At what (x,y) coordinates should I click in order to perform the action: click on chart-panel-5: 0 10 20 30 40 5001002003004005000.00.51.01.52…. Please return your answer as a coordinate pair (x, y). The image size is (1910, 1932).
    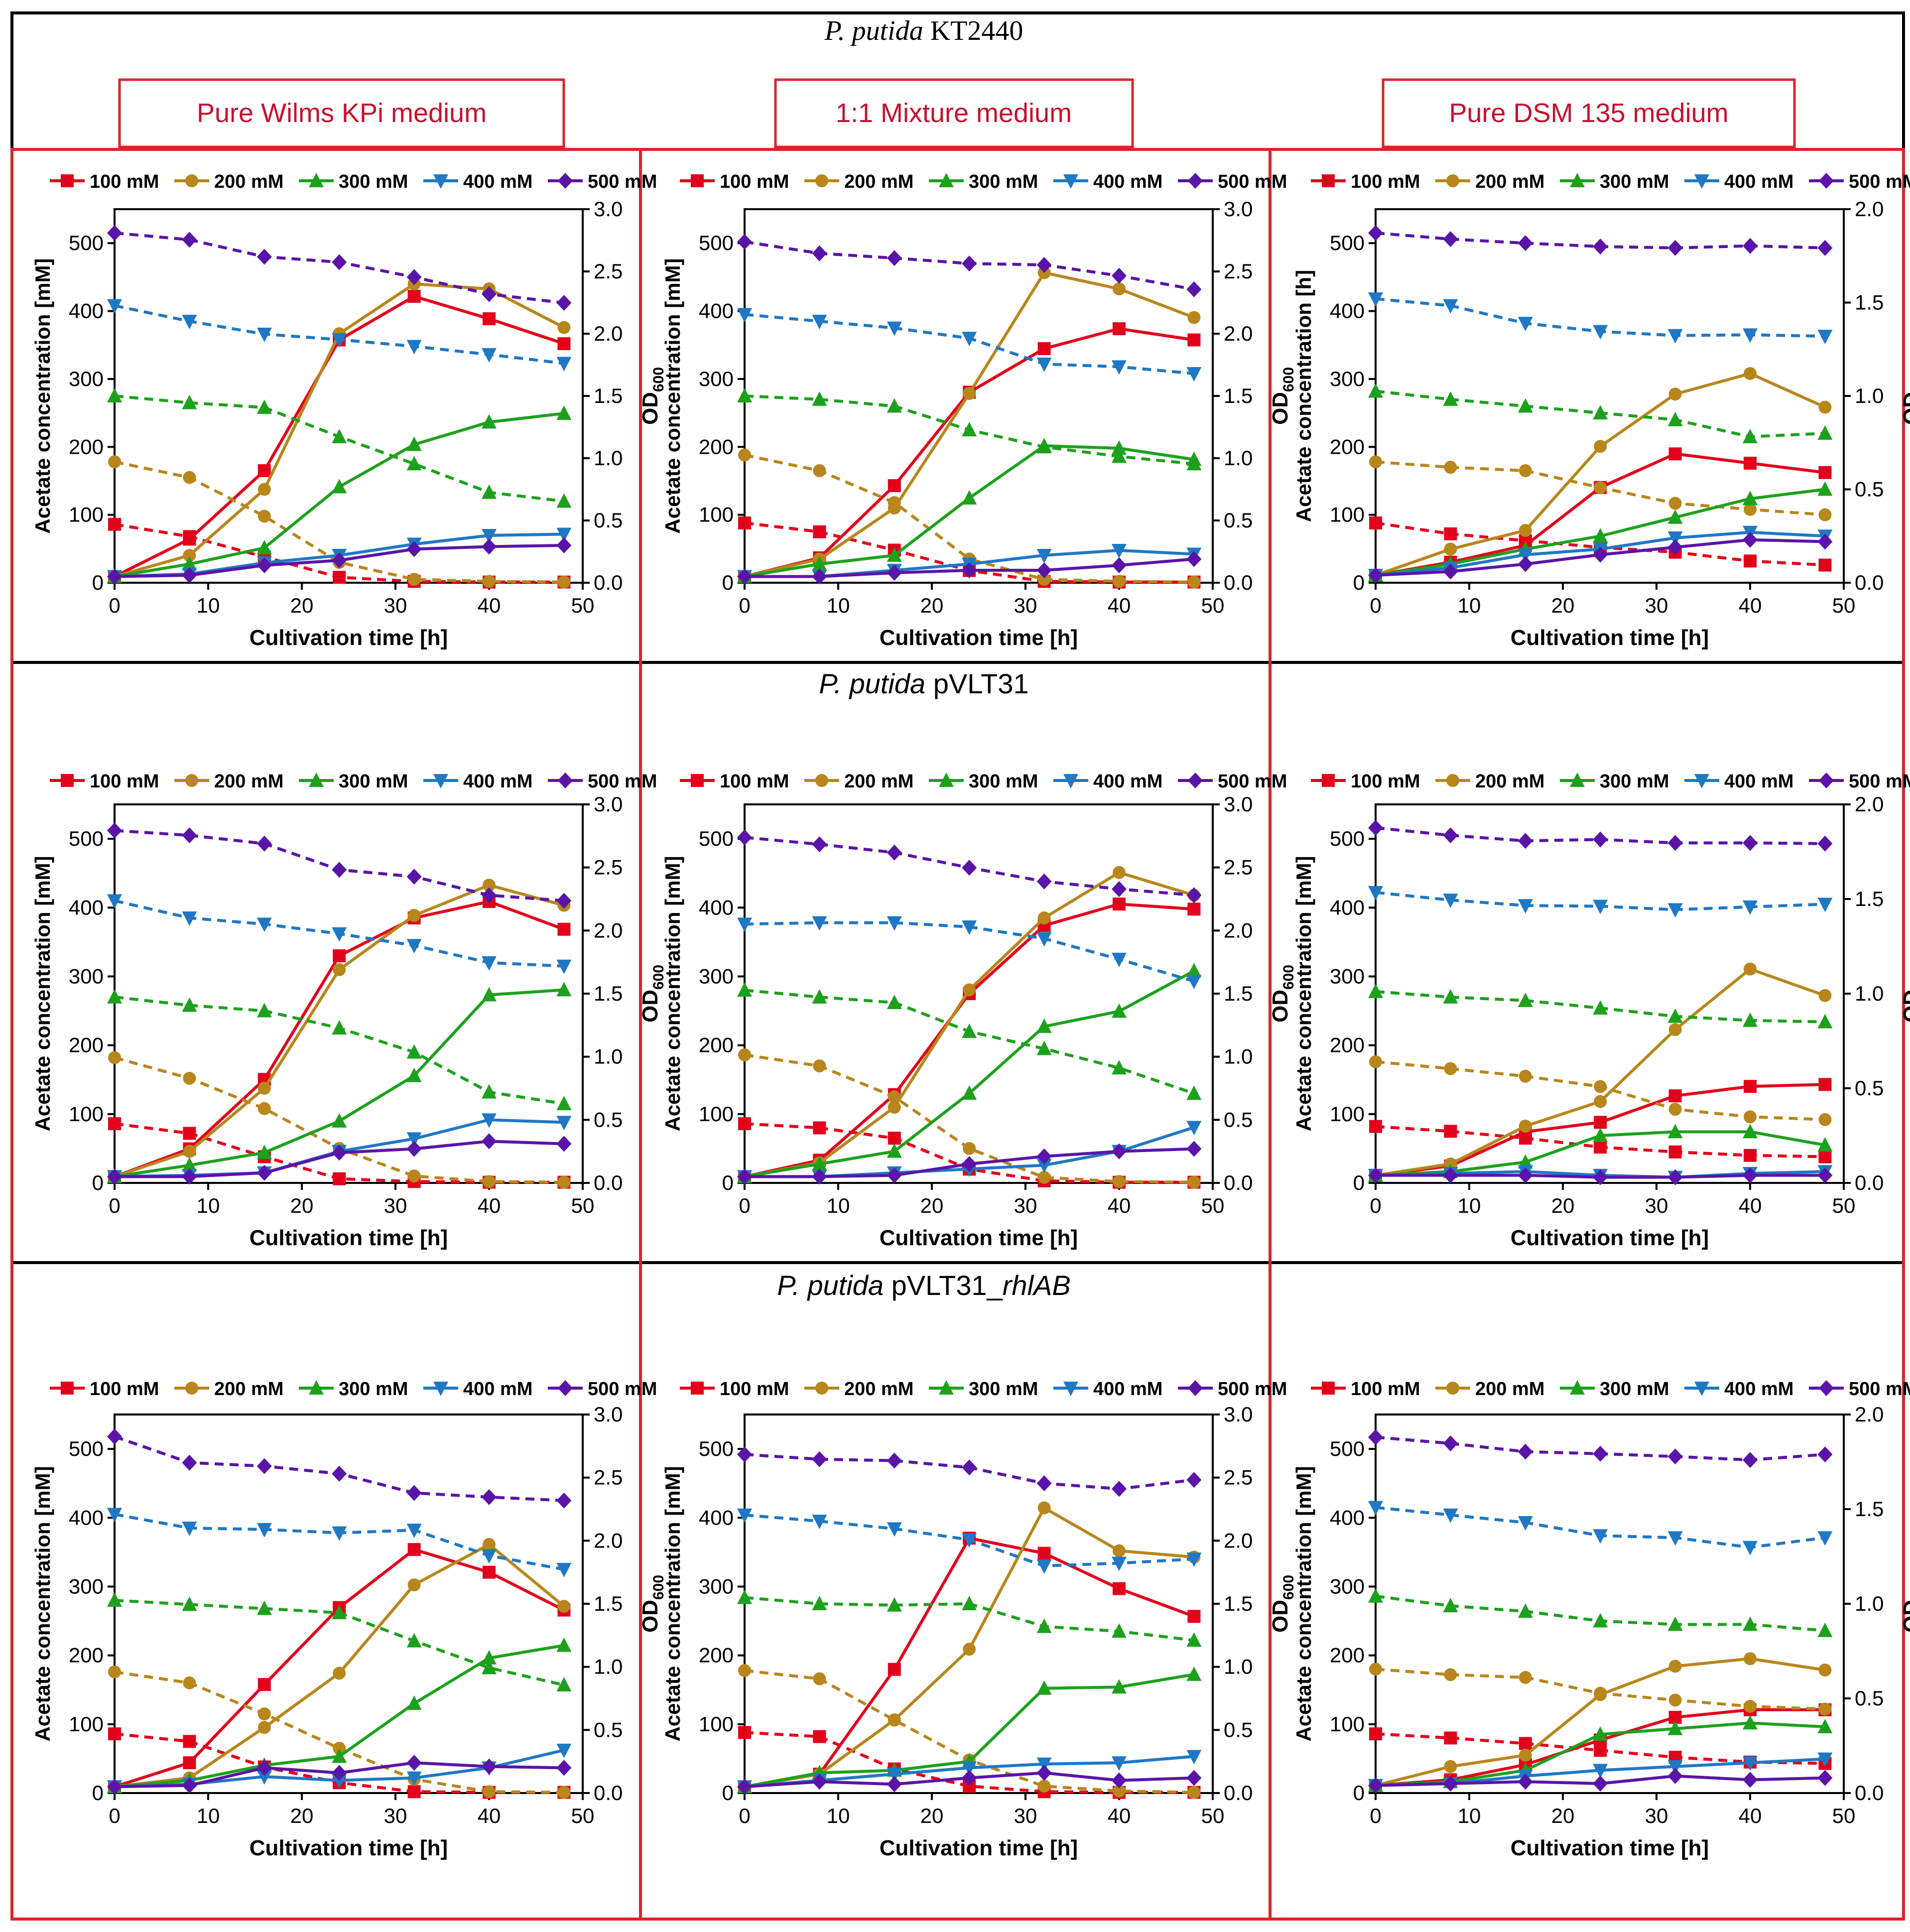
    Looking at the image, I should click on (979, 1010).